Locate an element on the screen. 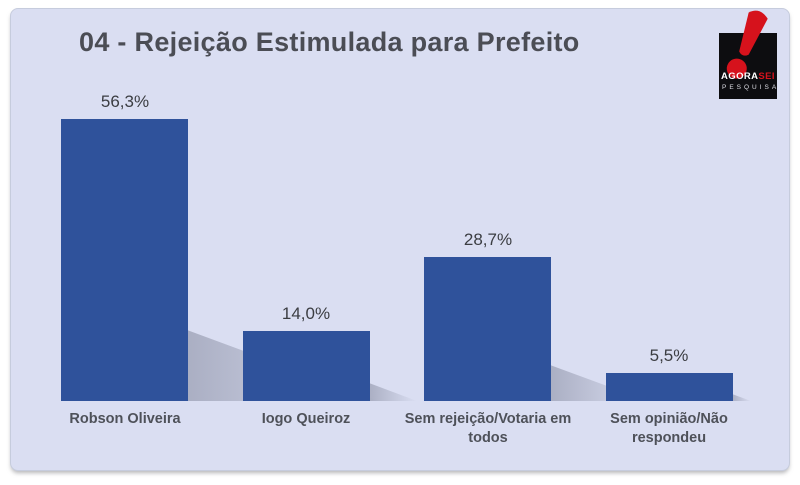 Image resolution: width=800 pixels, height=485 pixels. bar-value-label: 14,0% is located at coordinates (306, 313).